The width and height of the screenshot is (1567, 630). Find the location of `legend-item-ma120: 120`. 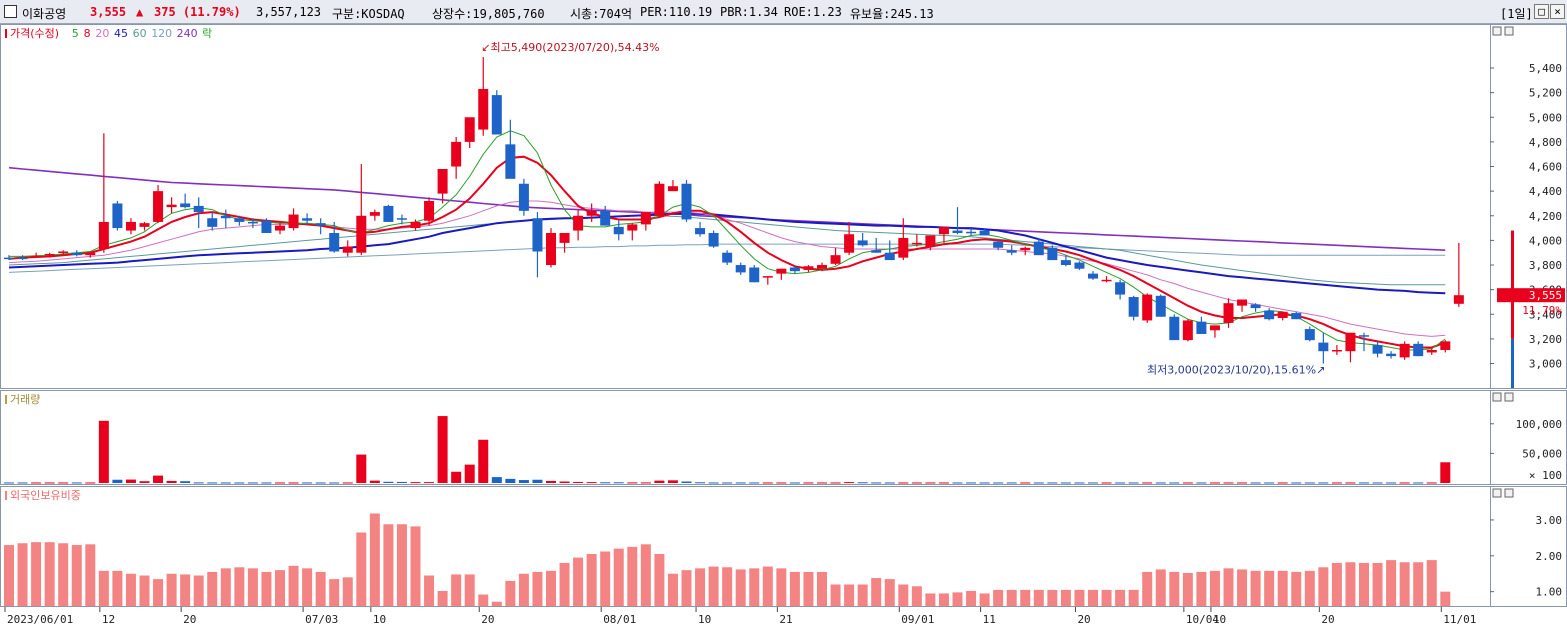

legend-item-ma120: 120 is located at coordinates (161, 33).